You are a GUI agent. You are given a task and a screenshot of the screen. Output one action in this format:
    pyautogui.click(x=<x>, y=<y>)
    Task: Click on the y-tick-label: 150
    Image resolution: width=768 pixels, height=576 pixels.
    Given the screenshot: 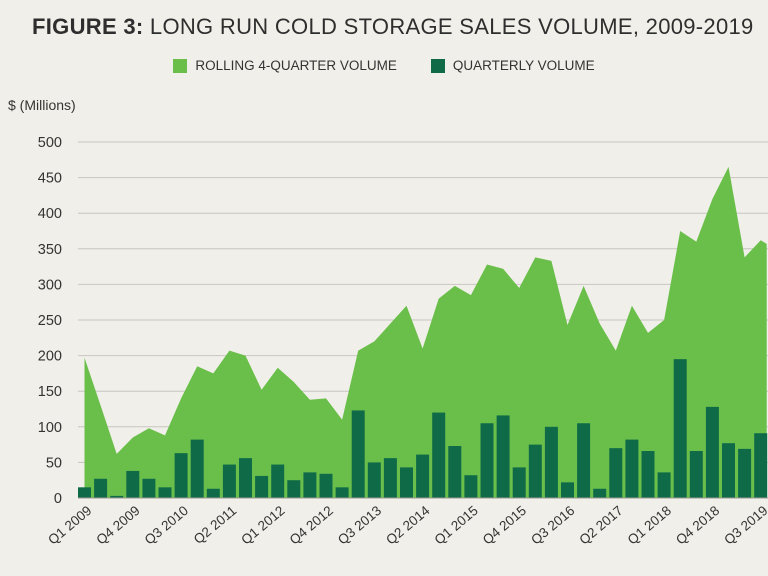 What is the action you would take?
    pyautogui.click(x=50, y=392)
    